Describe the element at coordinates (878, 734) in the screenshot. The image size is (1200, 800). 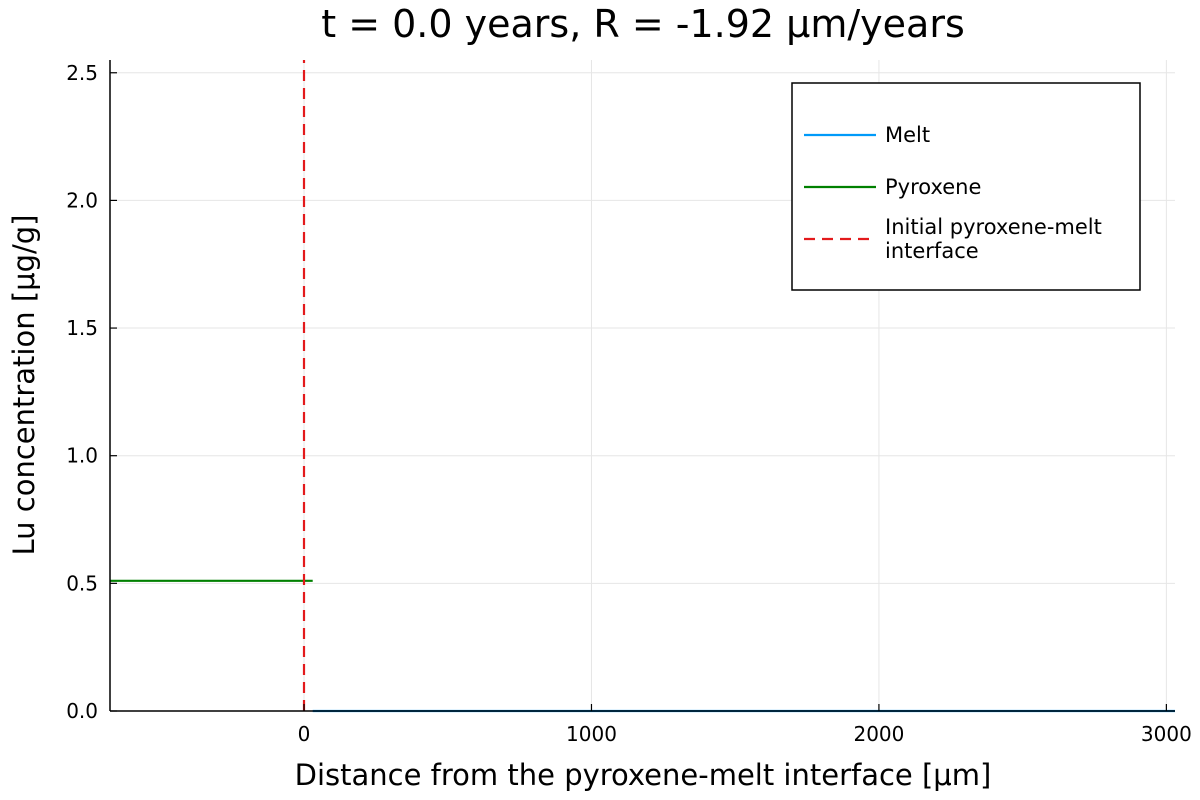
I see `x-tick-label: 2000` at that location.